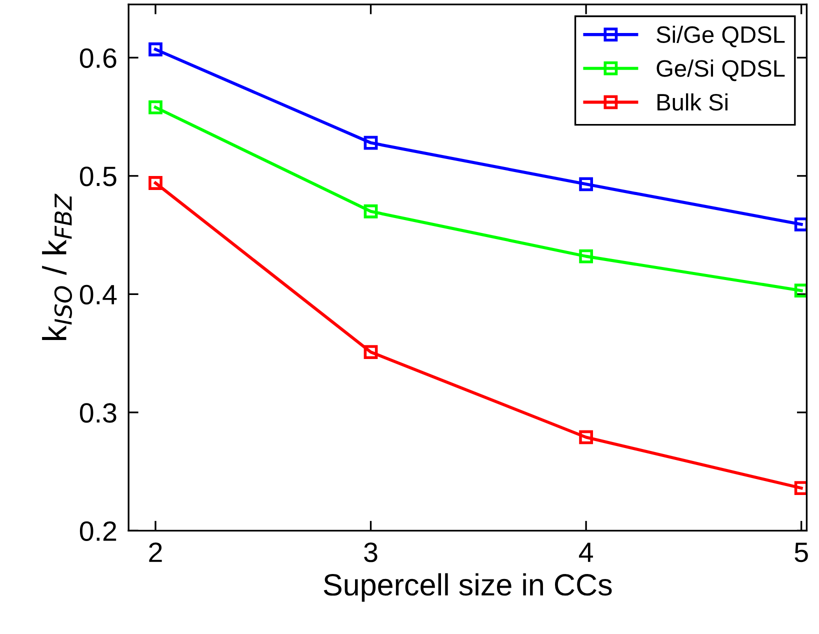 This screenshot has width=819, height=634. What do you see at coordinates (98, 531) in the screenshot?
I see `y-tick-label: 0.2` at bounding box center [98, 531].